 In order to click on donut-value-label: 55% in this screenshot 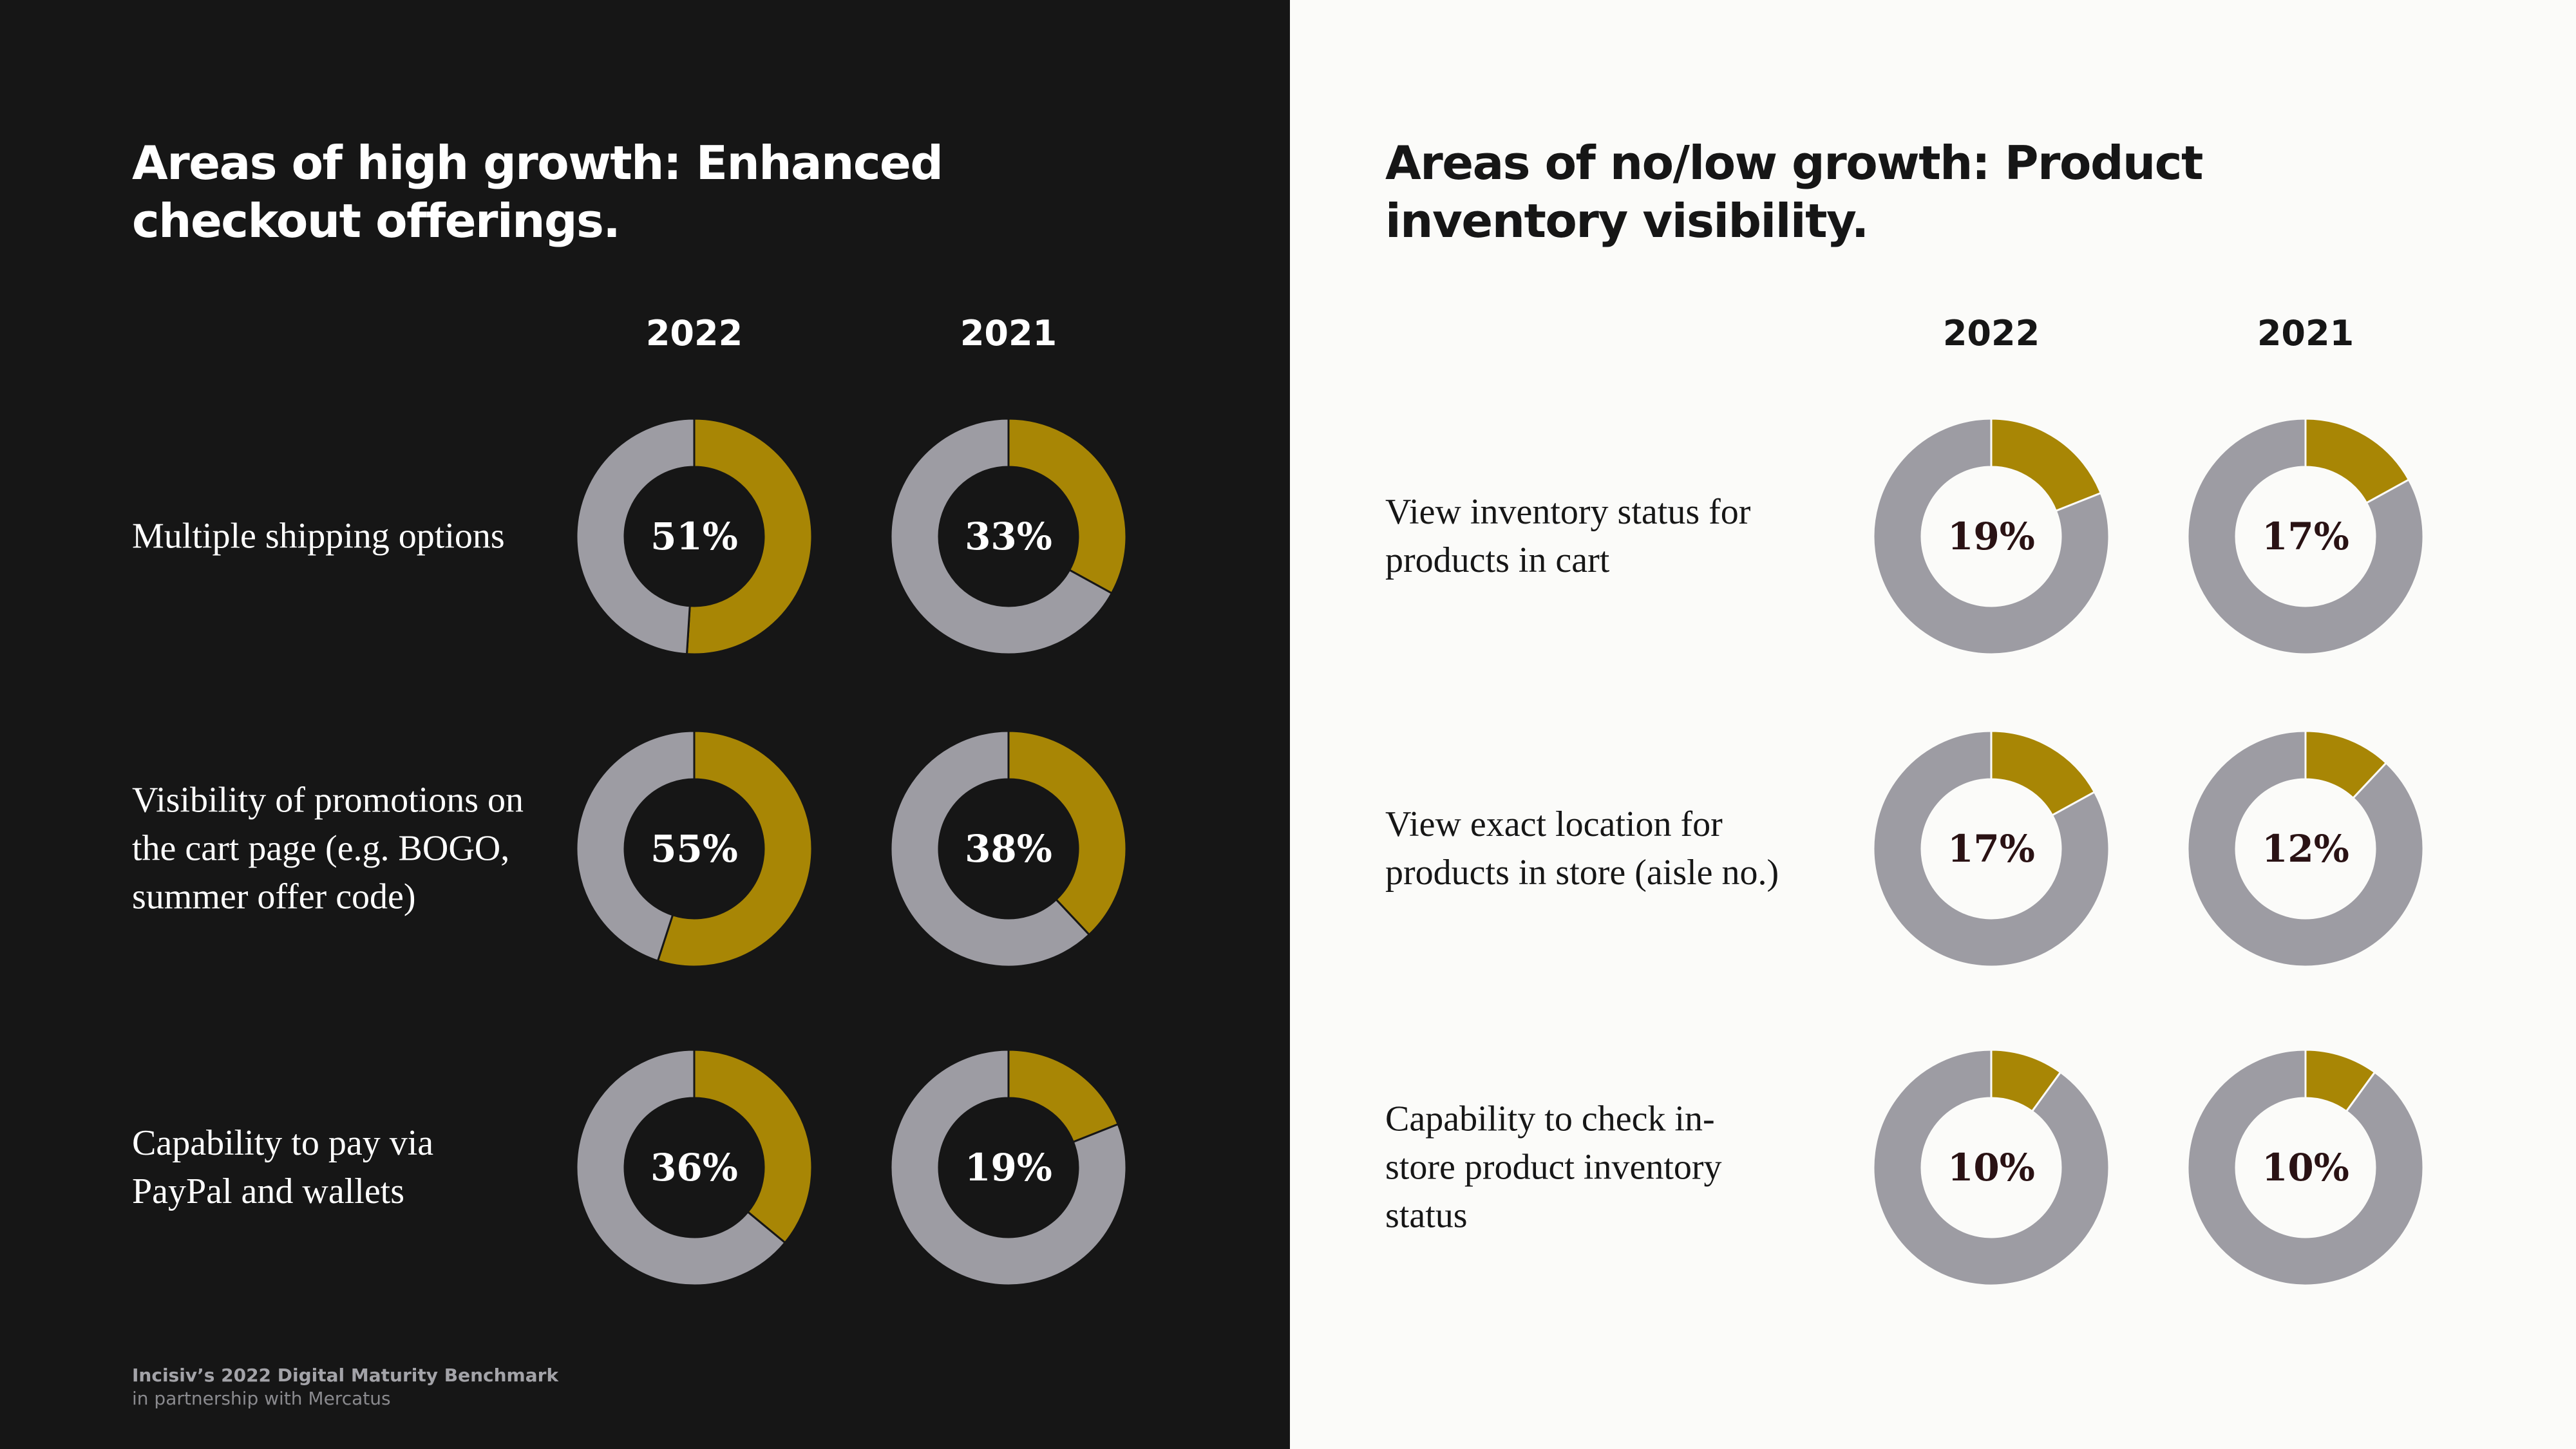, I will do `click(694, 849)`.